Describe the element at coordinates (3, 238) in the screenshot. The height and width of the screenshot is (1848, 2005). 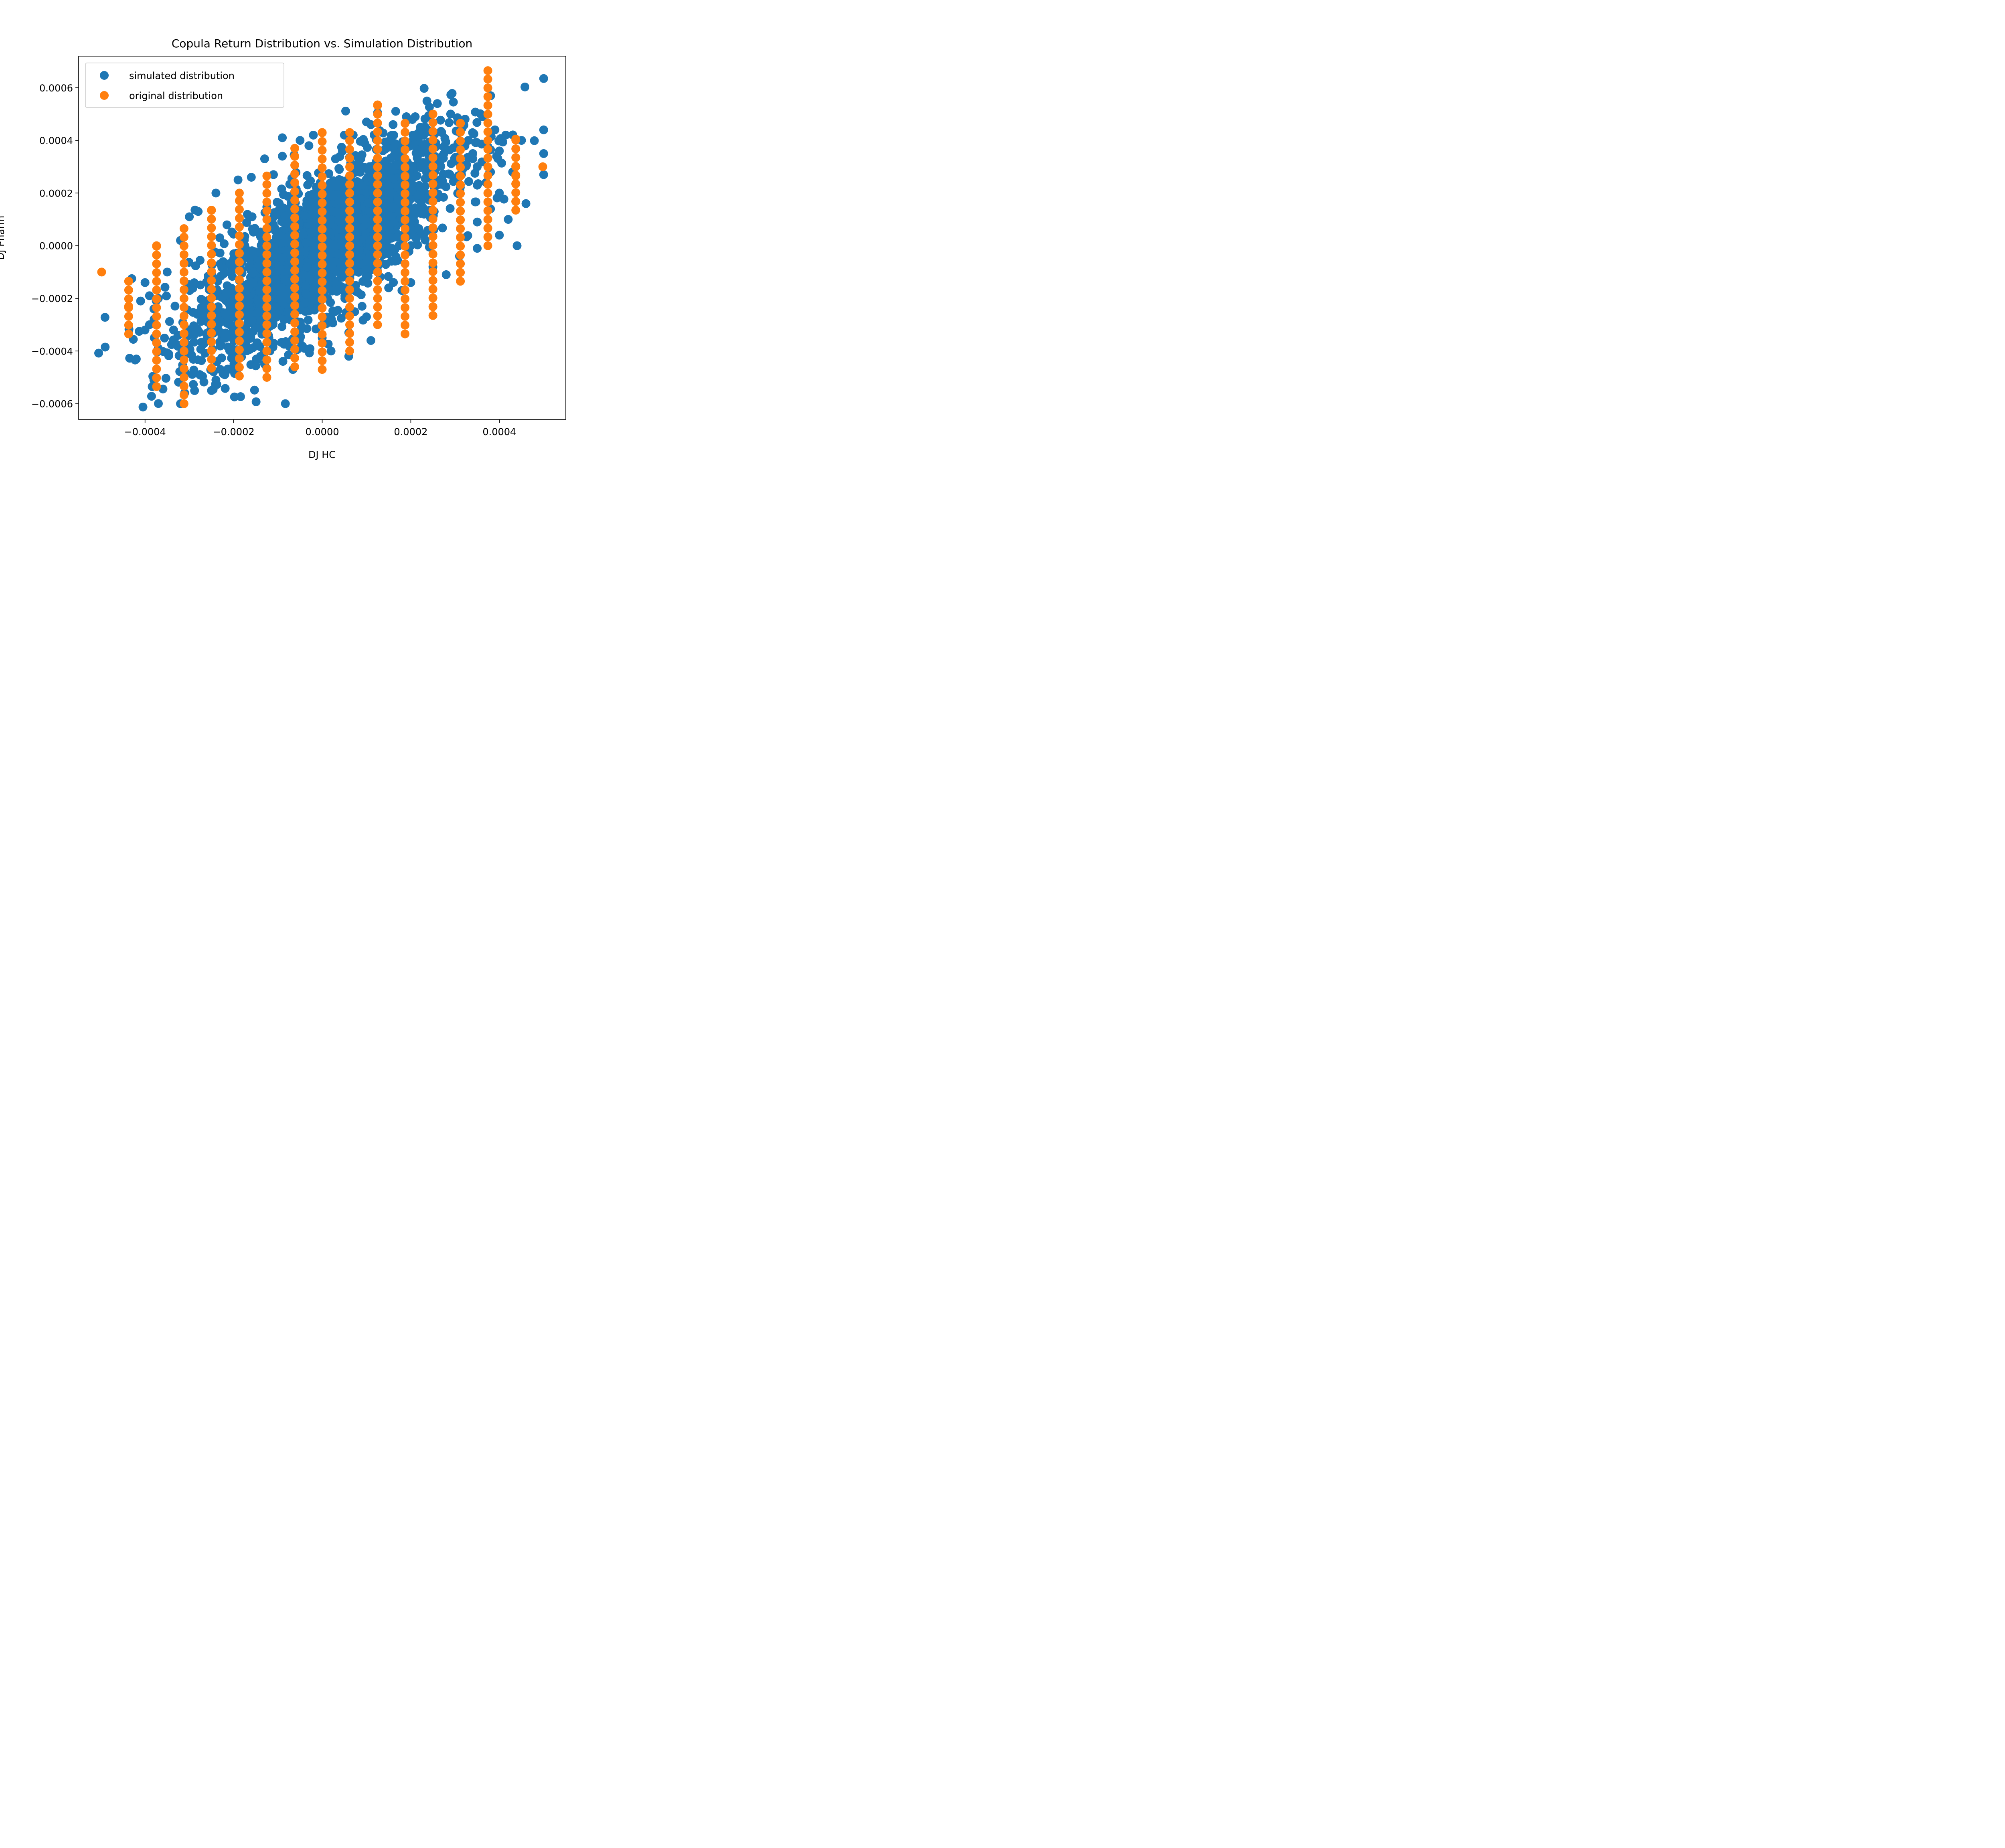
I see `y-axis-label: DJ Pharm` at that location.